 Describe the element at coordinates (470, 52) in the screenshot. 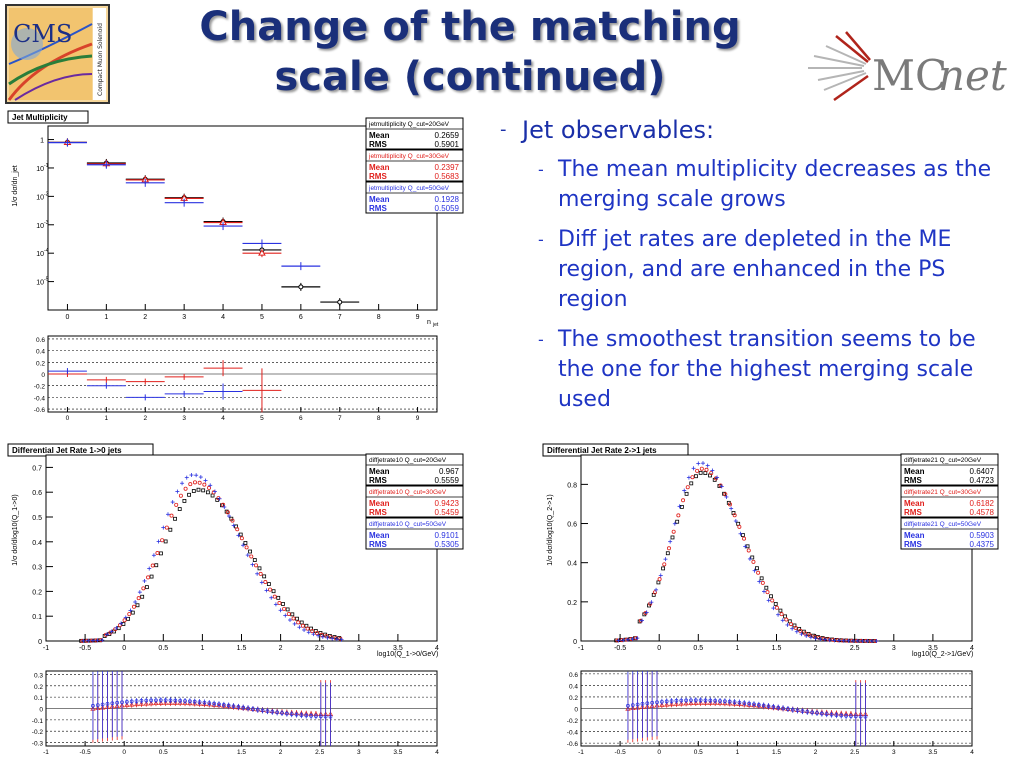

I see `slide-title: Change of the matching scale (continued)` at that location.